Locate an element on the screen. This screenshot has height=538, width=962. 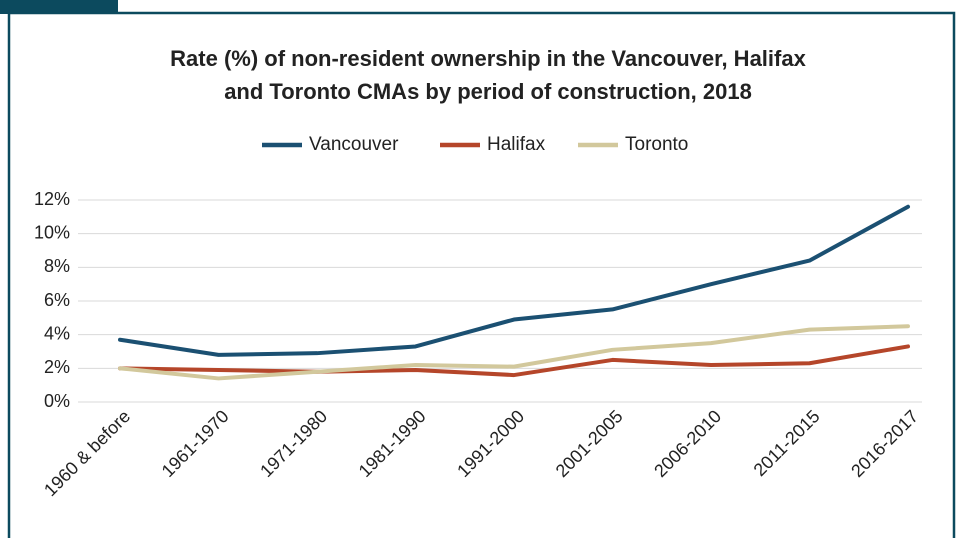
x-tick-label: 1961-1970 is located at coordinates (195, 443).